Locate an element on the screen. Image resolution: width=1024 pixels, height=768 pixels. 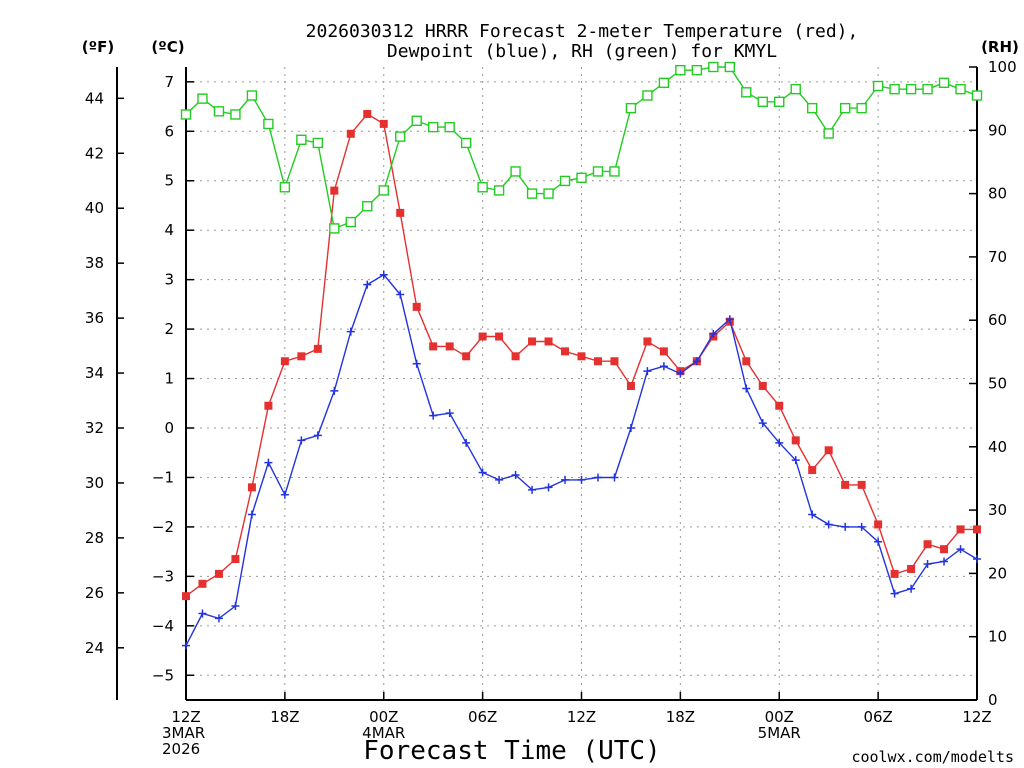
tick-label-x-6-0: 00Z is located at coordinates (779, 717).